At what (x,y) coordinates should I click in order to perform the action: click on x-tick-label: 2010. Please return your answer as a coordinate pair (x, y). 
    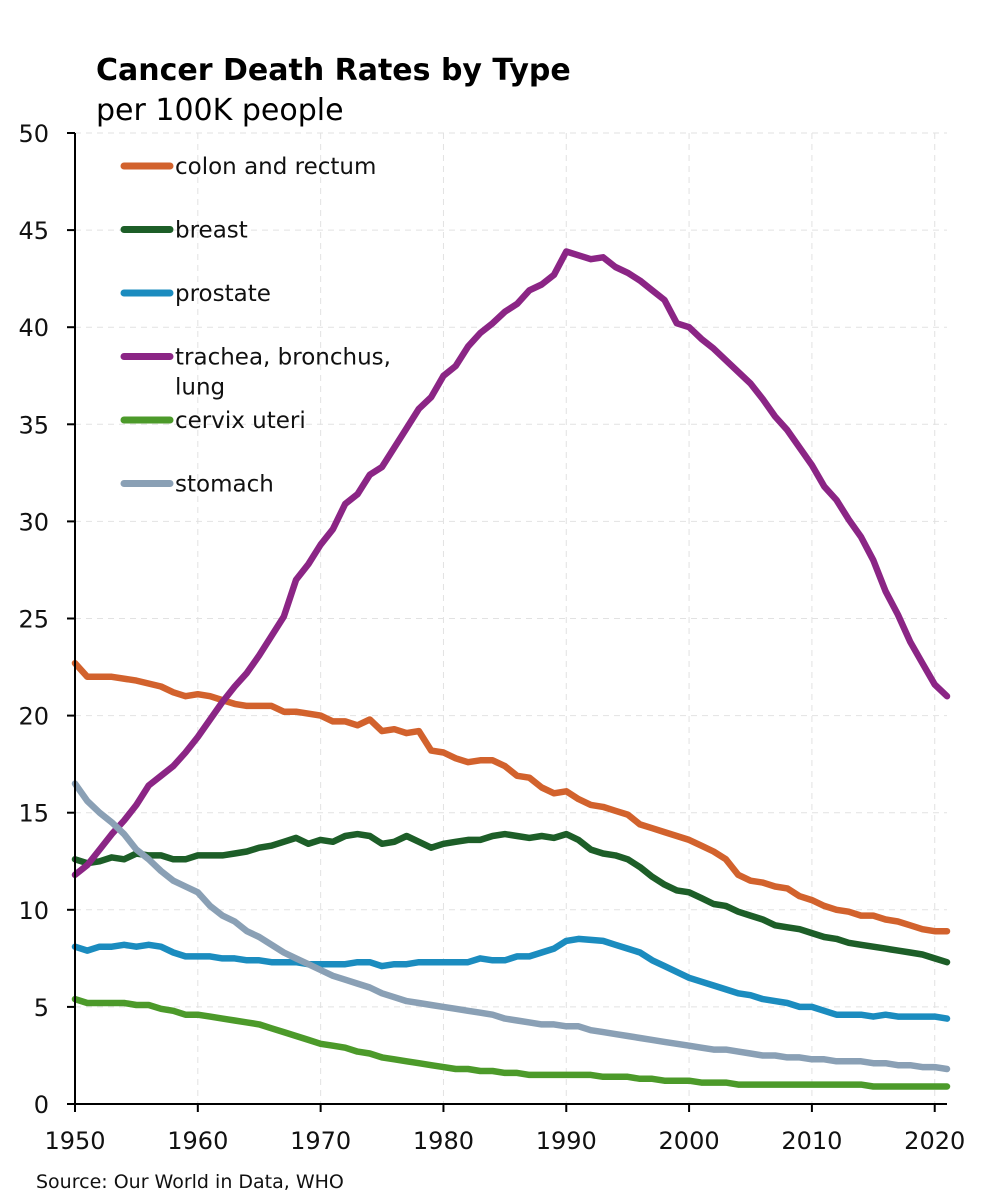
    Looking at the image, I should click on (811, 1141).